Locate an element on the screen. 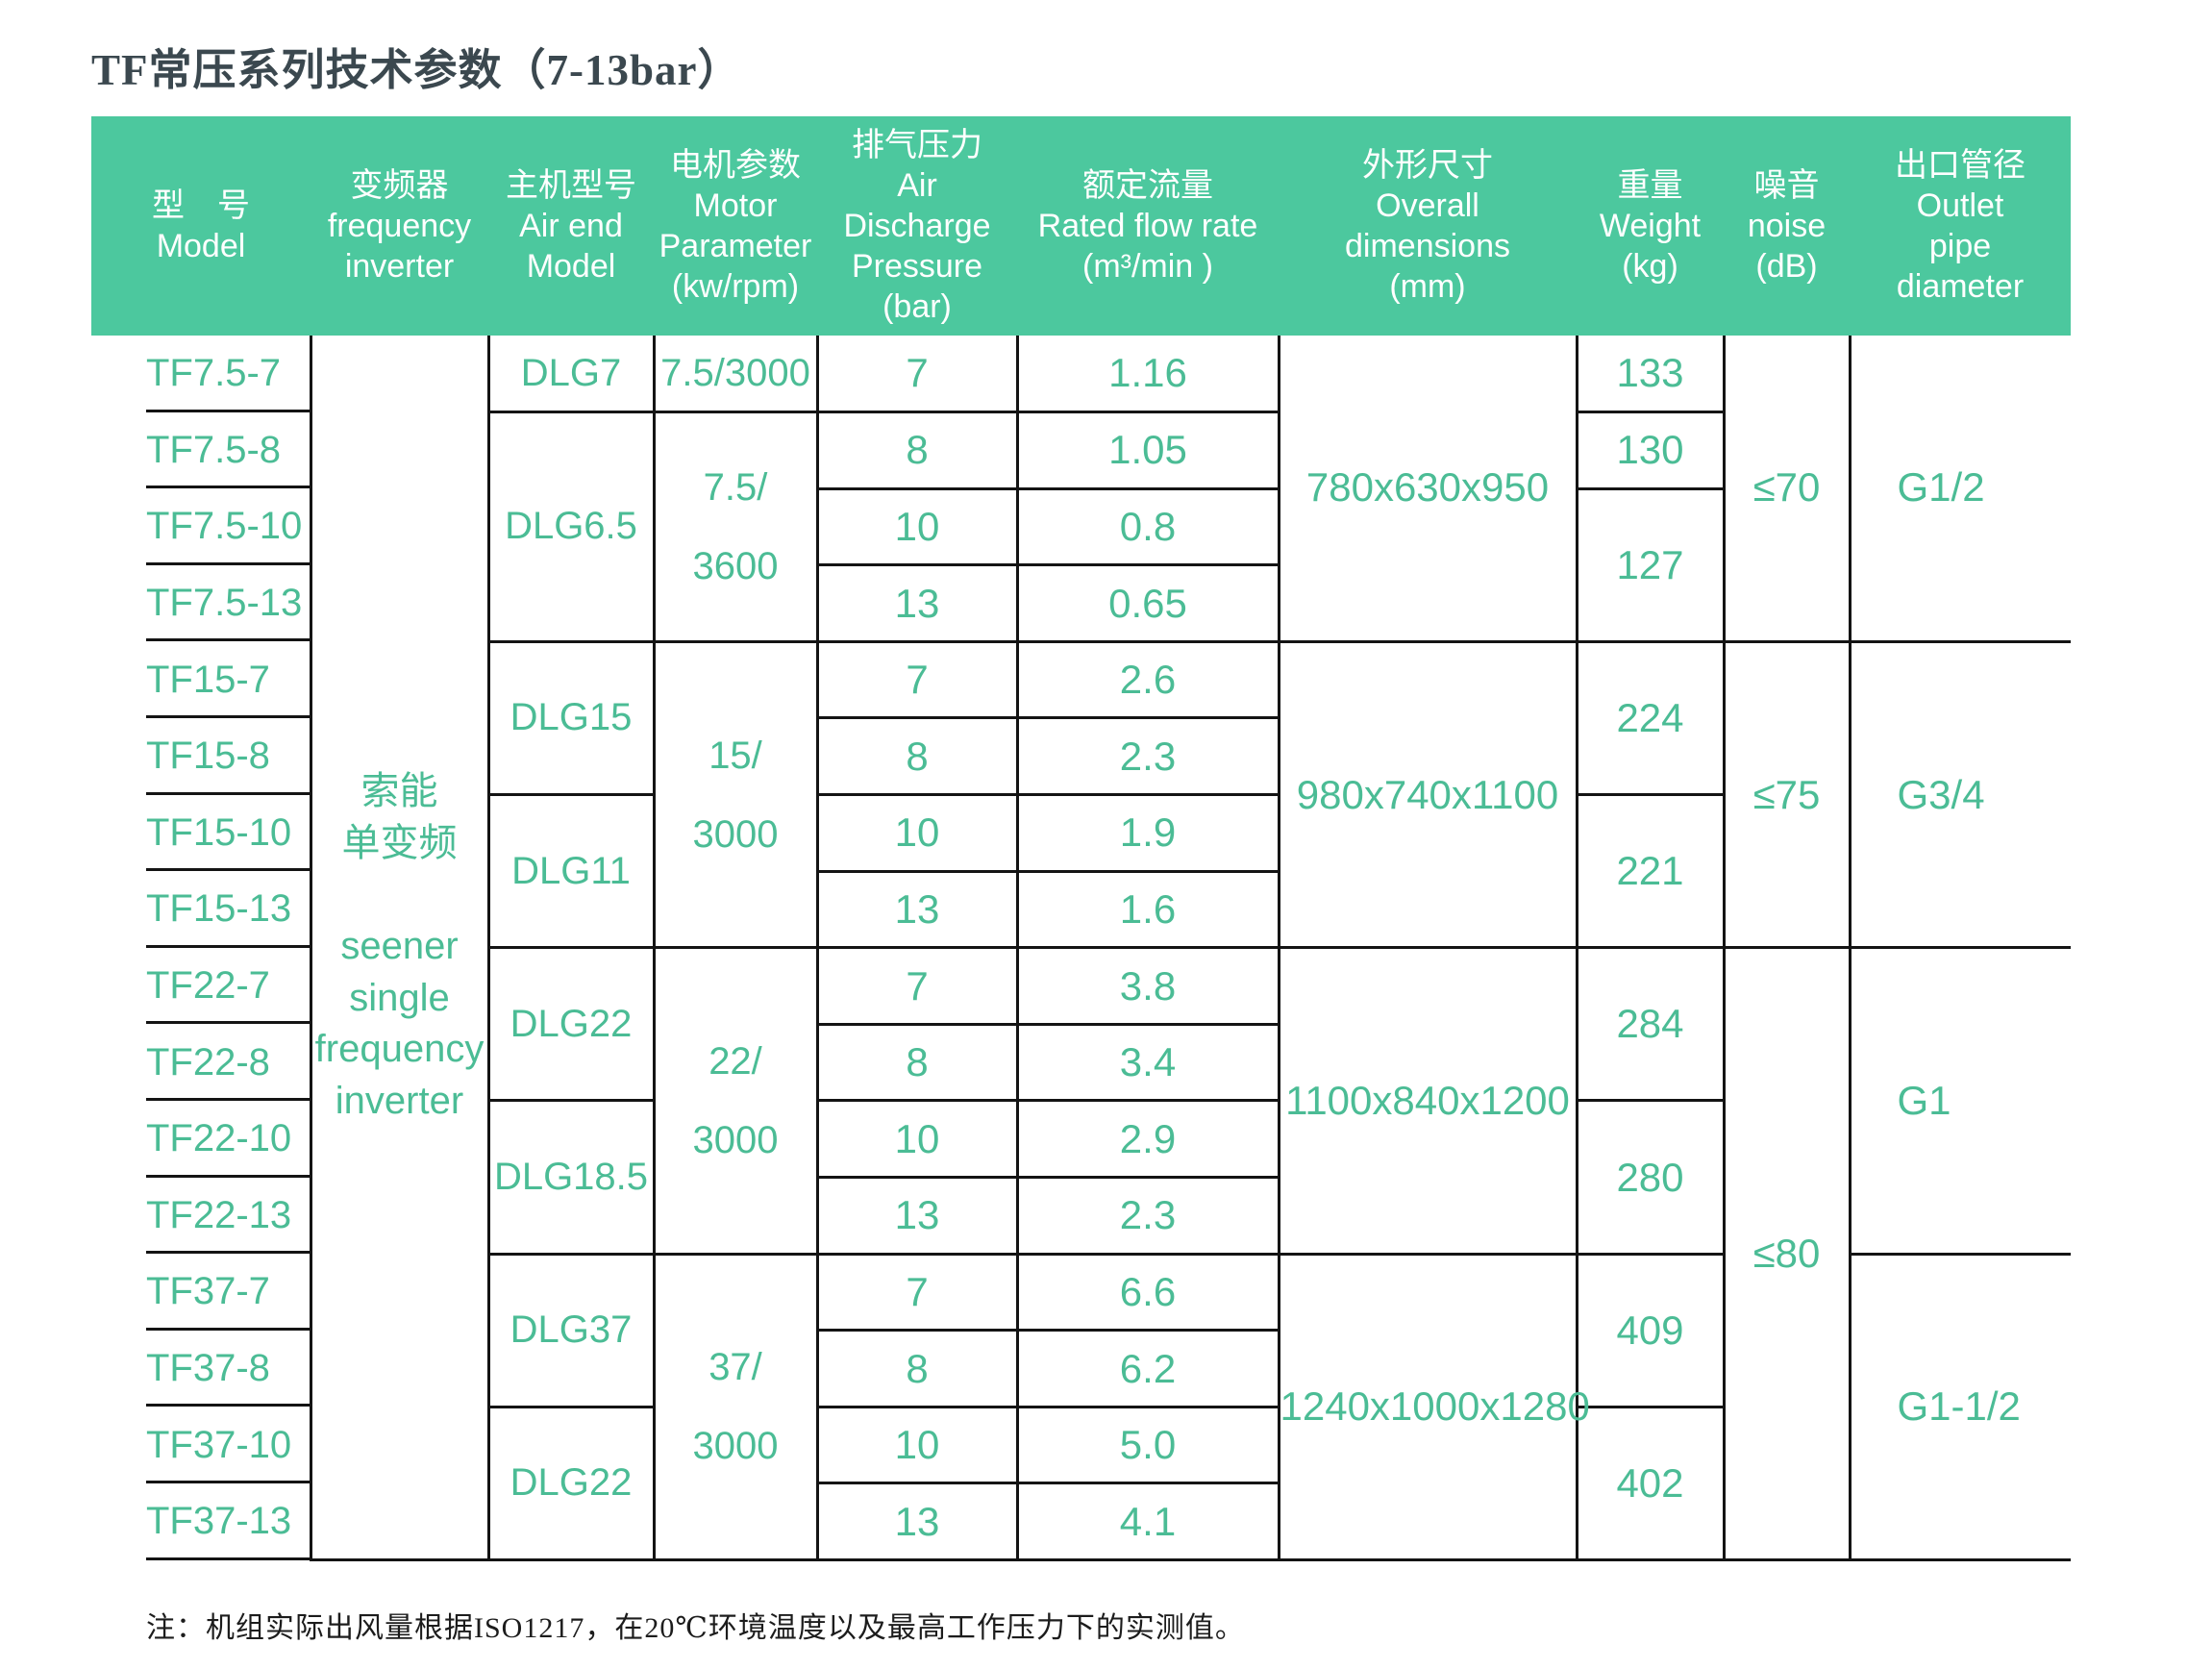  table-row: TF7.5-13 13 0.65 is located at coordinates (1081, 603).